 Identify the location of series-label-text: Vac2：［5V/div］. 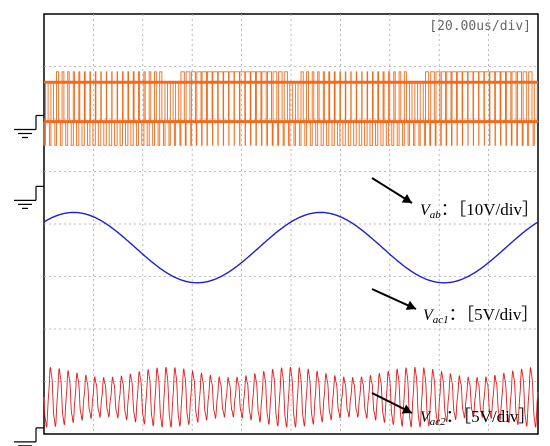
(477, 417).